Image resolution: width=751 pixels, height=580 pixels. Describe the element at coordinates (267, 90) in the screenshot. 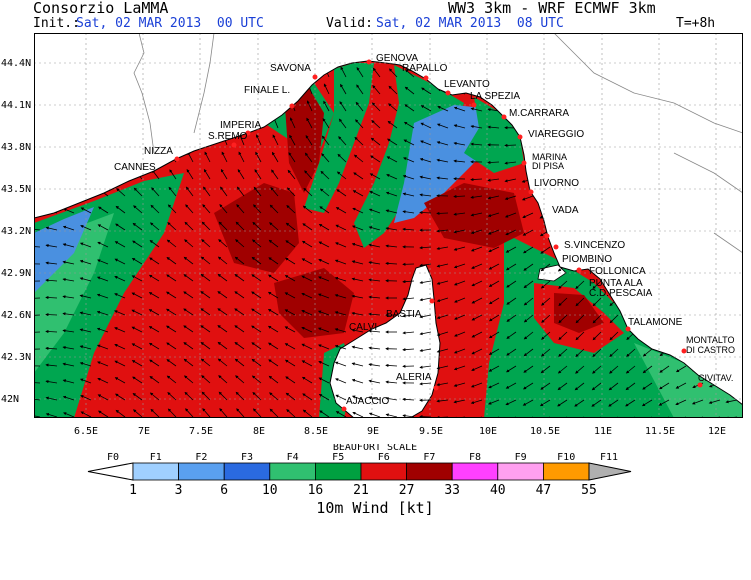

I see `city-label: FINALE L.` at that location.